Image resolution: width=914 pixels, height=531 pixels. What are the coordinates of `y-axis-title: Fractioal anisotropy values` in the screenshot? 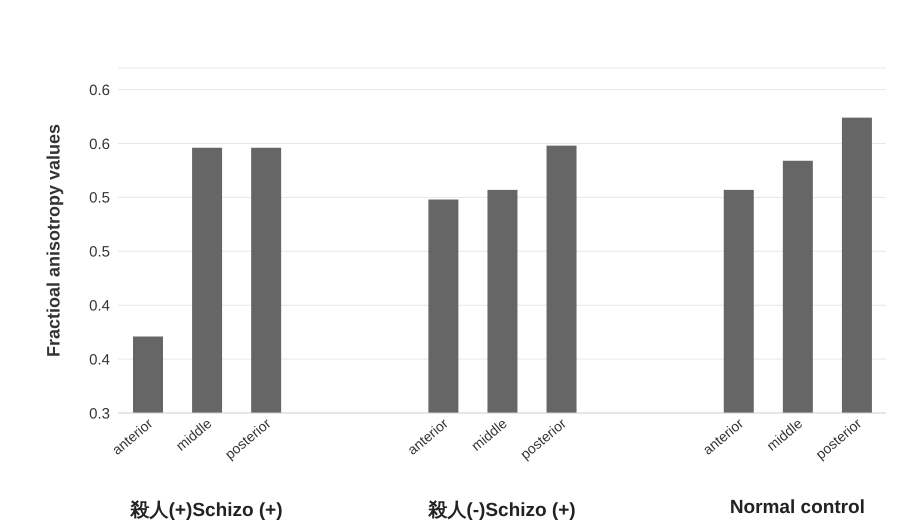 It's located at (53, 241).